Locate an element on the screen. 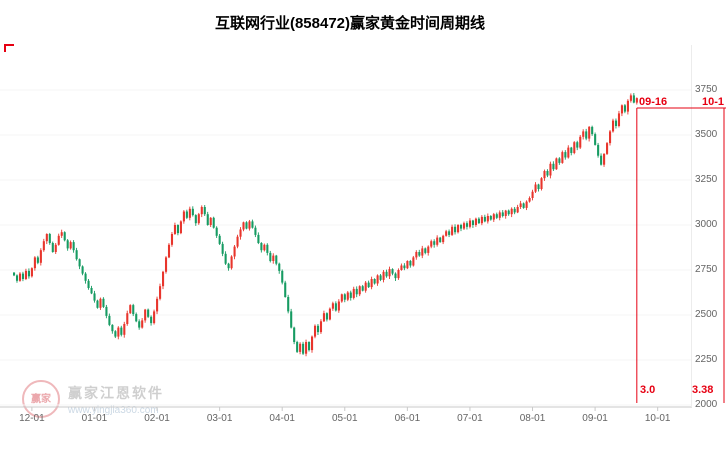 Image resolution: width=726 pixels, height=450 pixels. x-tick-label: 09-01 is located at coordinates (595, 418).